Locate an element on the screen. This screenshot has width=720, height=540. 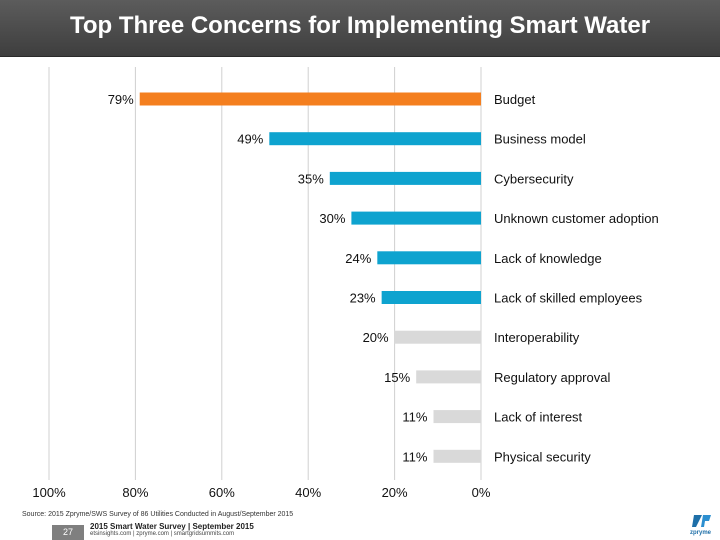
x-tick-label: 60% is located at coordinates (222, 492).